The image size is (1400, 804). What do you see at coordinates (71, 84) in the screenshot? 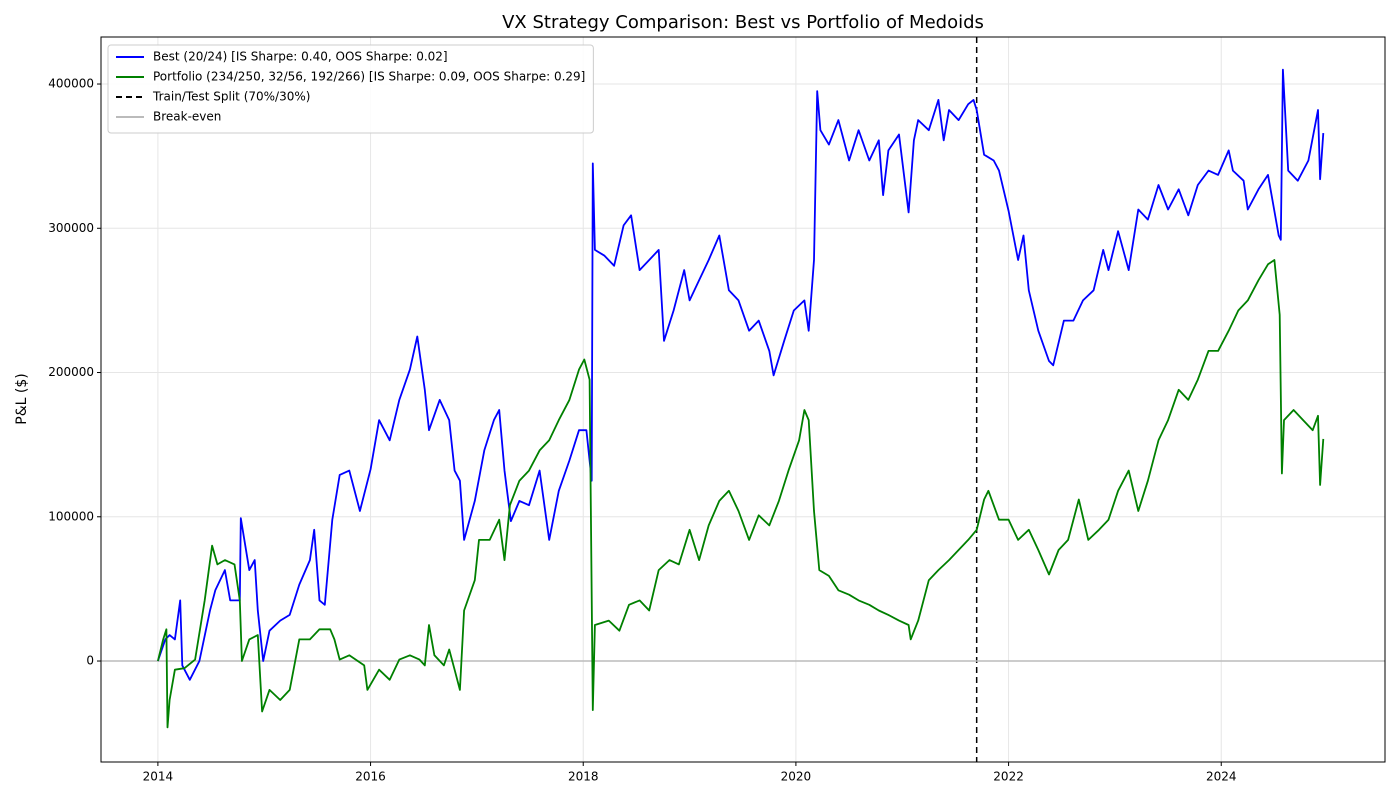
I see `y-tick-label: 400000` at bounding box center [71, 84].